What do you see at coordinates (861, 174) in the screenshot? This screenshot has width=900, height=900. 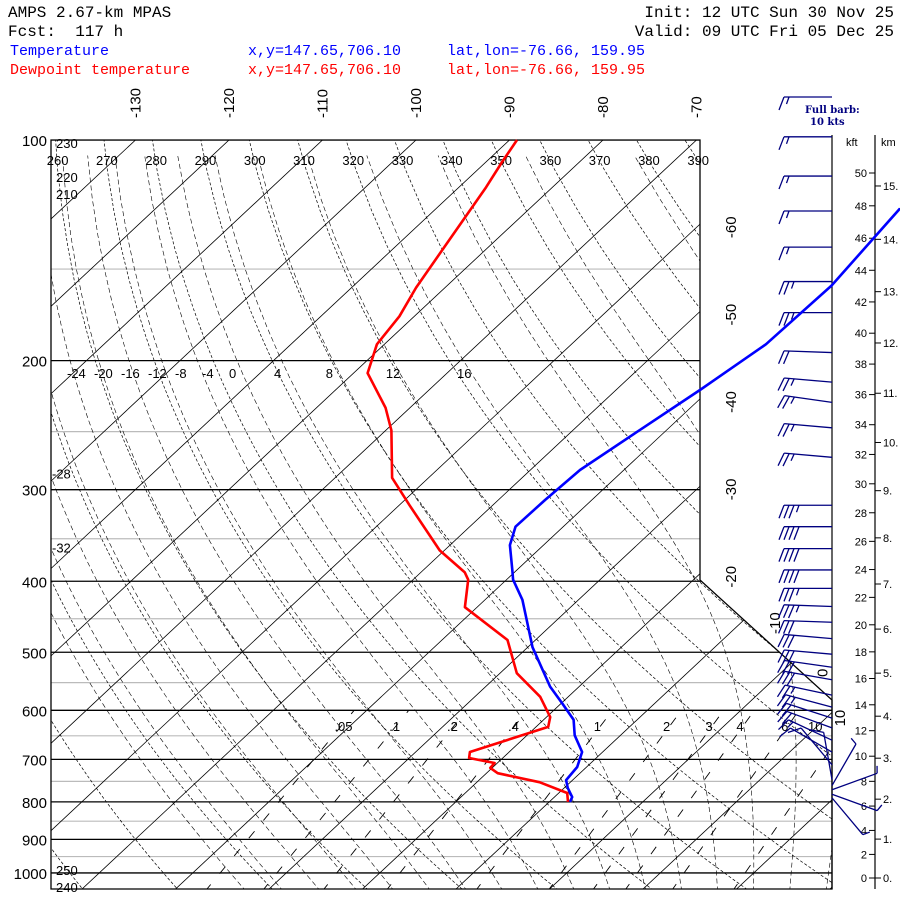 I see `kft-tick-label: 50` at bounding box center [861, 174].